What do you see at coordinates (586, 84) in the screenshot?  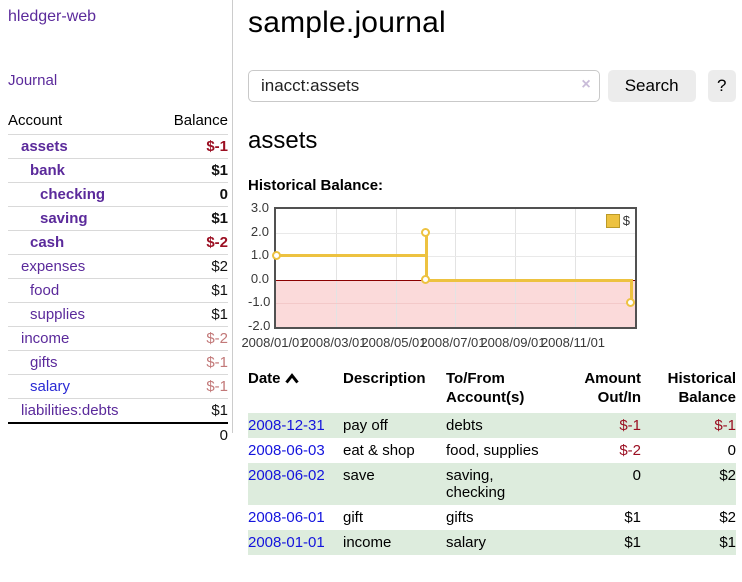 I see `clear-search-icon: ×` at bounding box center [586, 84].